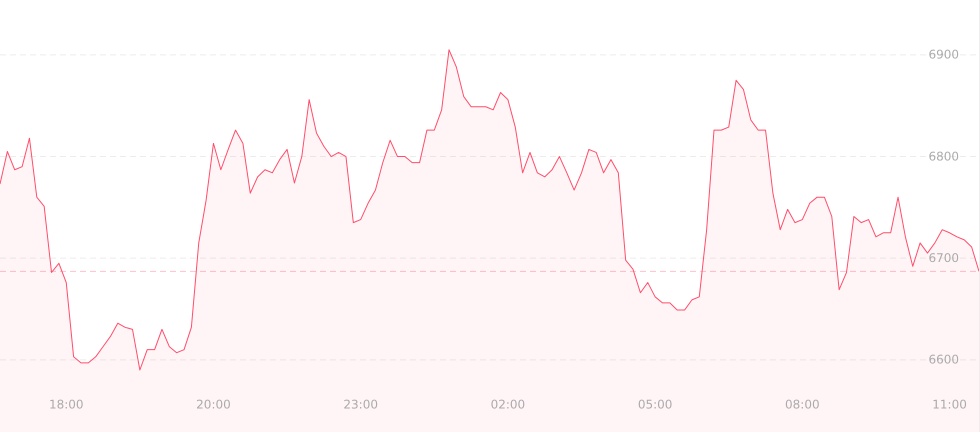 The height and width of the screenshot is (432, 980). I want to click on x-tick-label: 20:00, so click(213, 405).